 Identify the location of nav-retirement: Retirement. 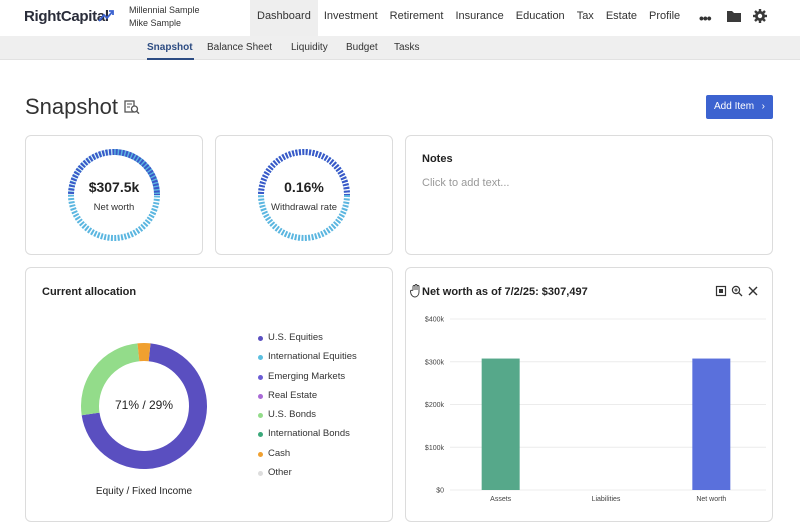
(416, 16).